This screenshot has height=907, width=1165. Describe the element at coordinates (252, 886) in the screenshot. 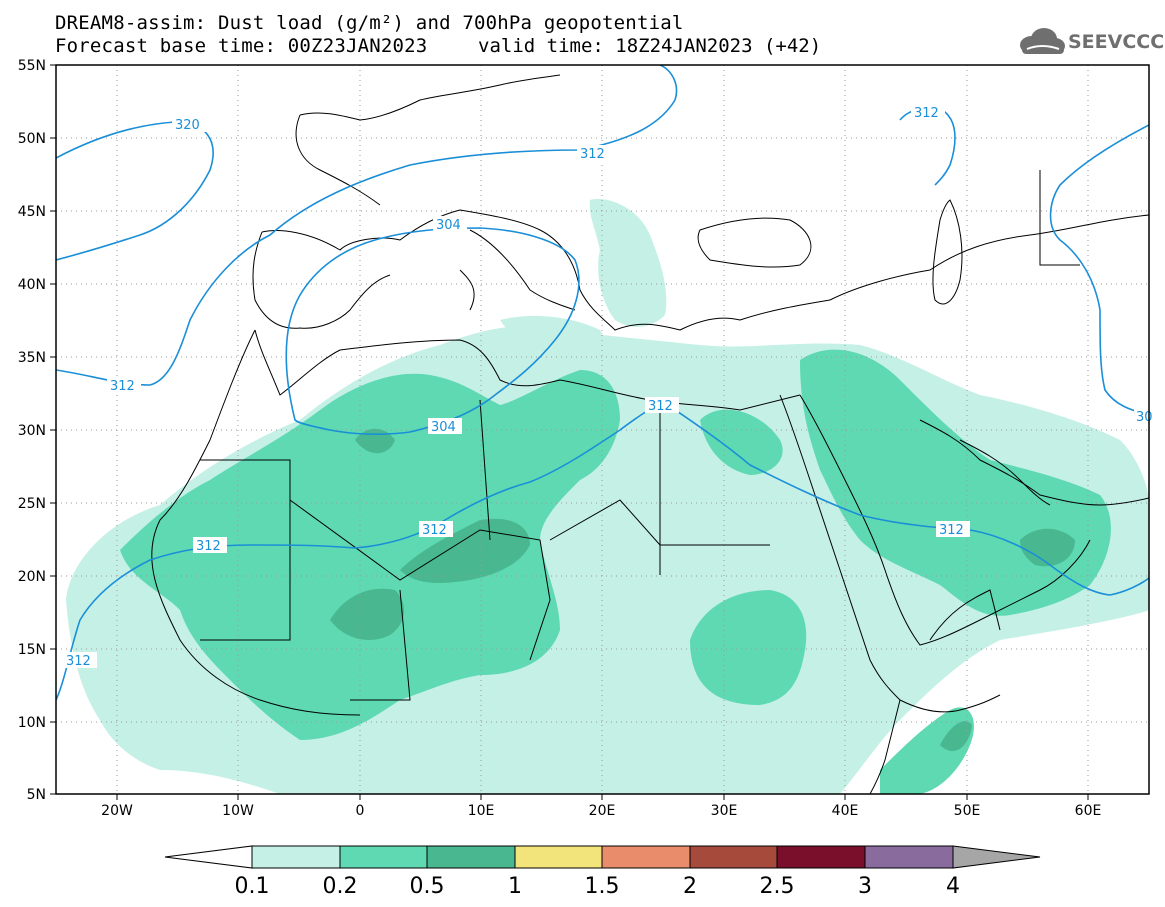

I see `colorbar-tick: 0.1` at that location.